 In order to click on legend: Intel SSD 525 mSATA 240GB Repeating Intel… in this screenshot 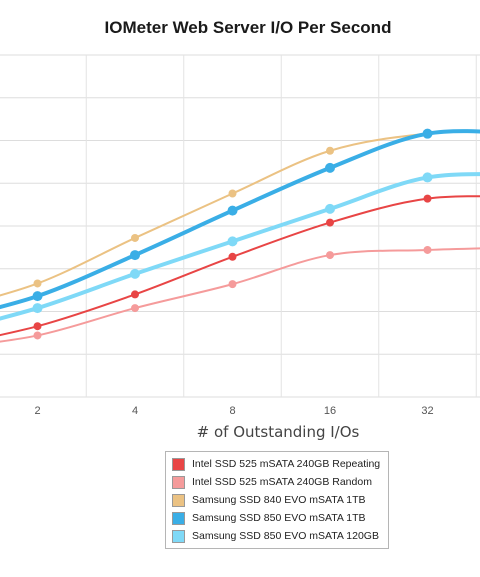, I will do `click(277, 500)`.